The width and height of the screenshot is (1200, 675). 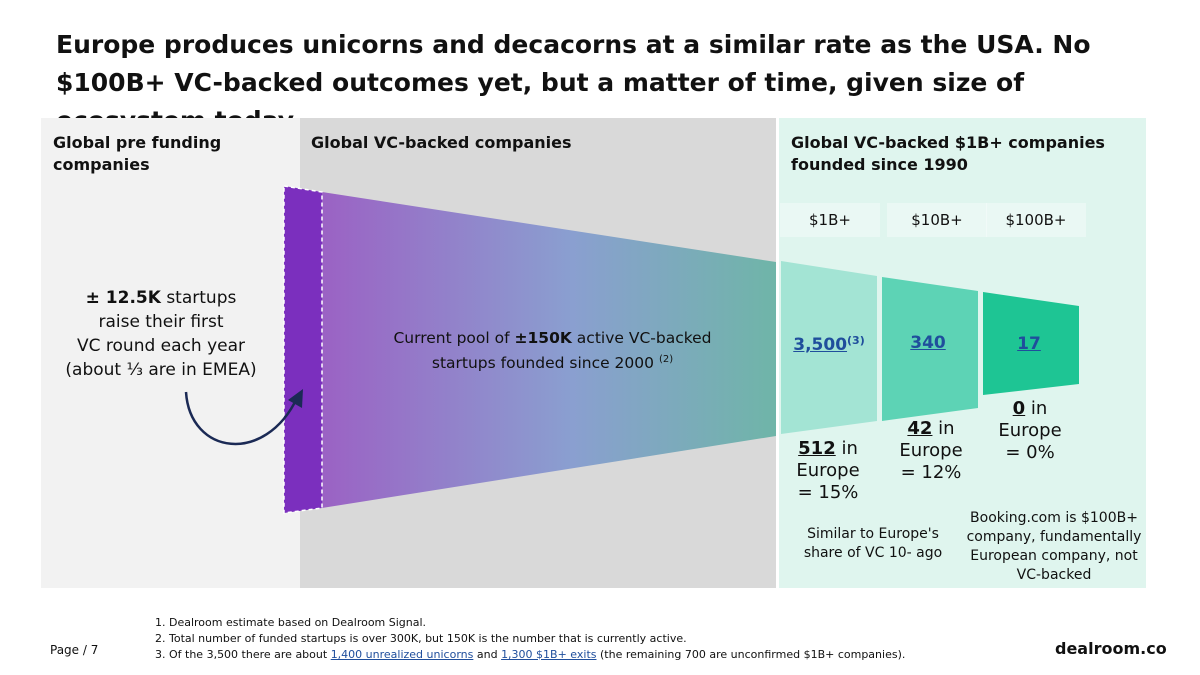 I want to click on segment-10b, so click(x=930, y=349).